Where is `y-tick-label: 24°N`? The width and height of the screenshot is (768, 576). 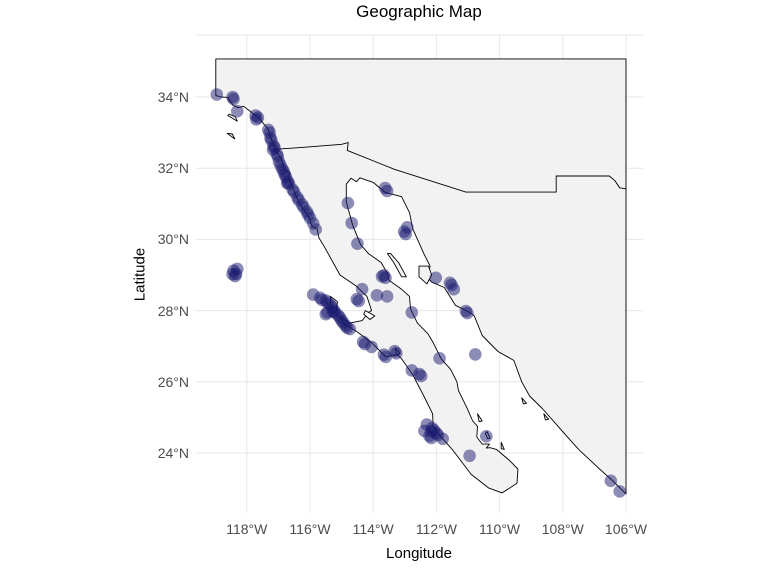 y-tick-label: 24°N is located at coordinates (173, 453).